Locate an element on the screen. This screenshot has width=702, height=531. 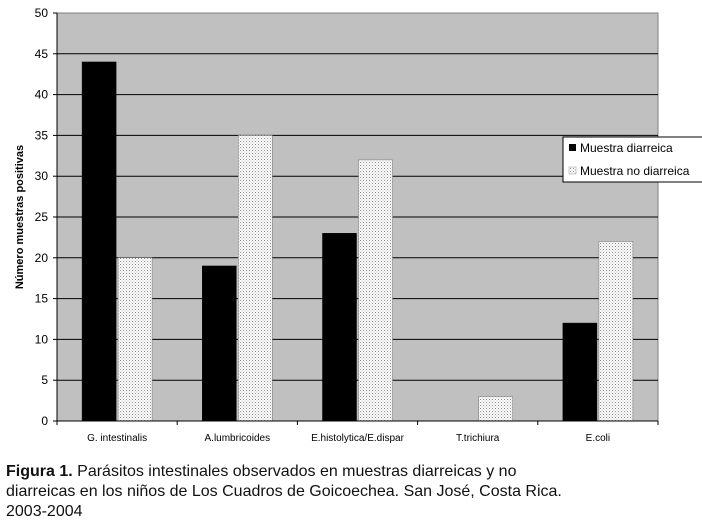
caption-line-3: 2003-2004 is located at coordinates (44, 511).